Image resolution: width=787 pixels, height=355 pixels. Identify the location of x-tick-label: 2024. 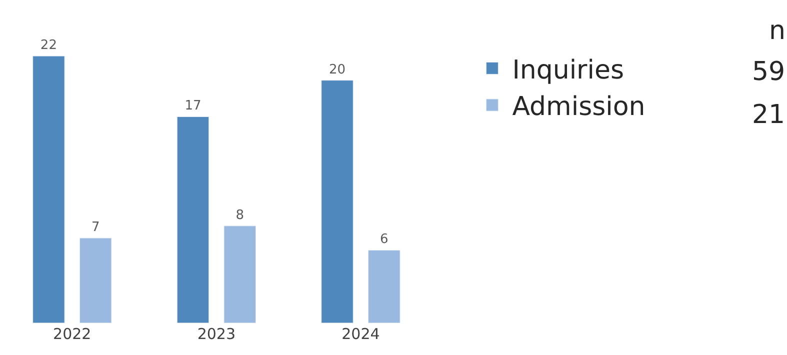
(361, 334).